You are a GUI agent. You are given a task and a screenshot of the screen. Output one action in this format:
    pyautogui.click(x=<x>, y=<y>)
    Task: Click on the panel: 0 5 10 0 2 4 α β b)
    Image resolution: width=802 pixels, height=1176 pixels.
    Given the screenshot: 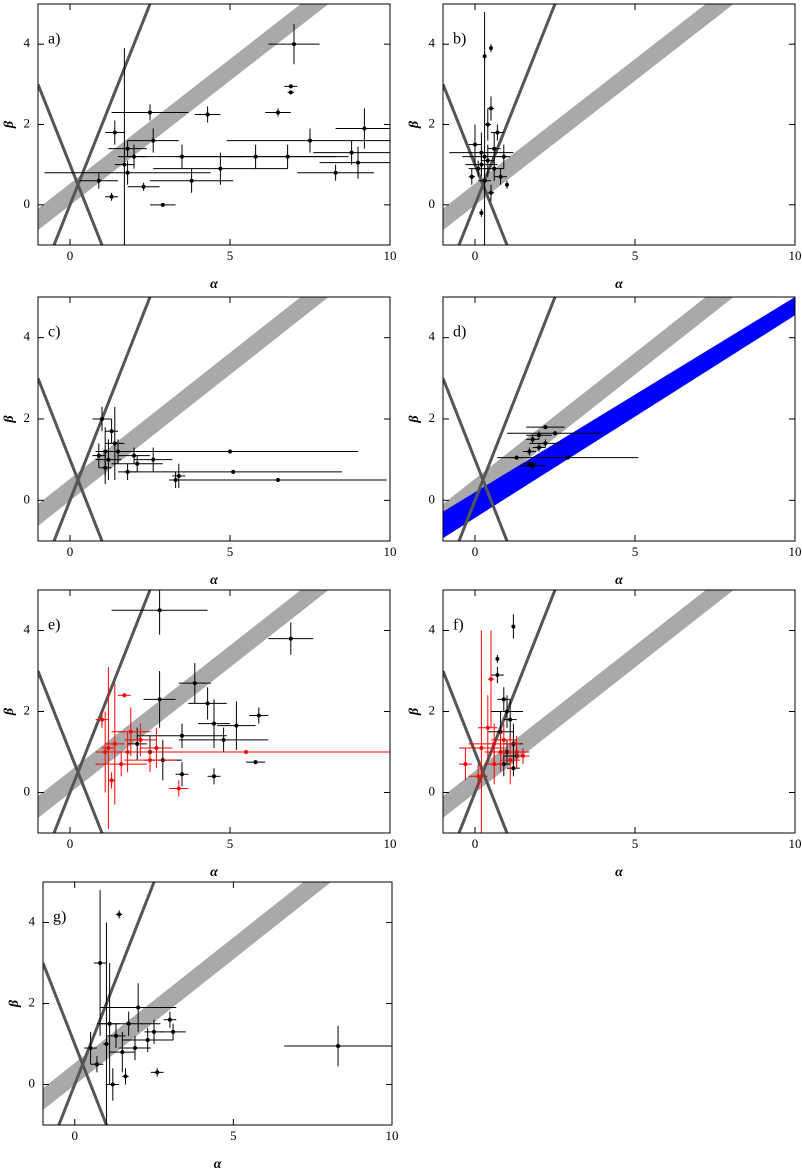 What is the action you would take?
    pyautogui.click(x=604, y=147)
    